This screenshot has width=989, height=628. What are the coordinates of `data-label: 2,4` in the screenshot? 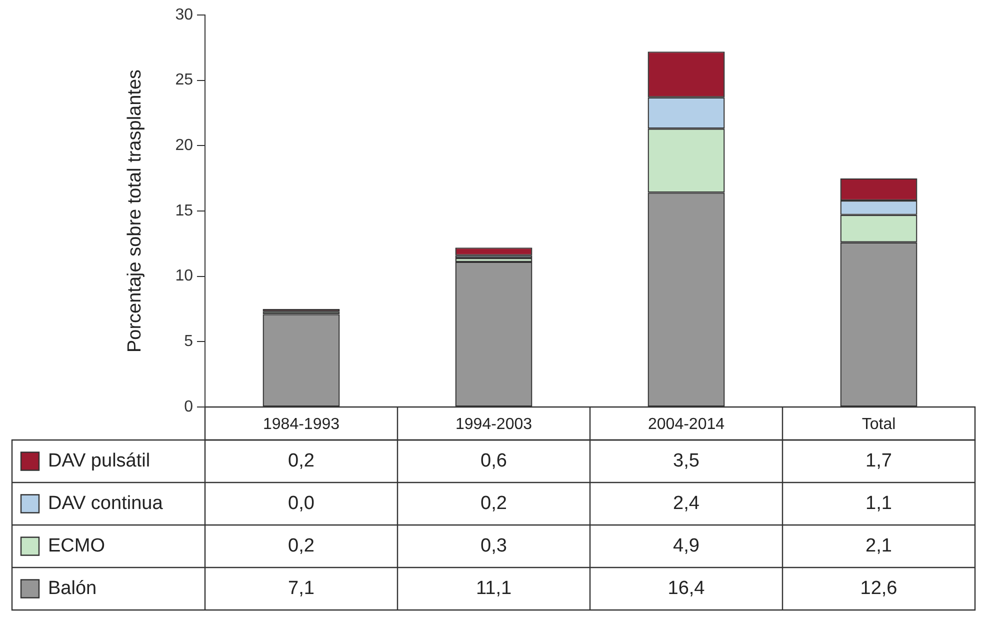 It's located at (686, 503).